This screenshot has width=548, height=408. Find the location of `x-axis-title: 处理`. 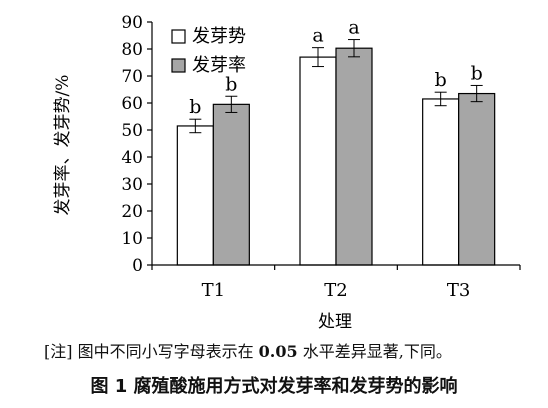

x-axis-title: 处理 is located at coordinates (335, 322).